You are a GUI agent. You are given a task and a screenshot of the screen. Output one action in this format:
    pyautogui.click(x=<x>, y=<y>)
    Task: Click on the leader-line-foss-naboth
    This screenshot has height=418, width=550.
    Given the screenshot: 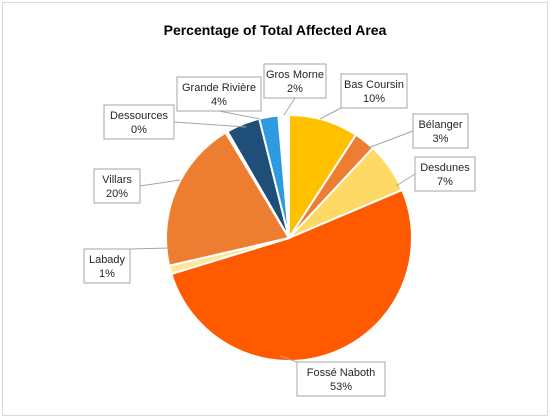 What is the action you would take?
    pyautogui.click(x=288, y=359)
    